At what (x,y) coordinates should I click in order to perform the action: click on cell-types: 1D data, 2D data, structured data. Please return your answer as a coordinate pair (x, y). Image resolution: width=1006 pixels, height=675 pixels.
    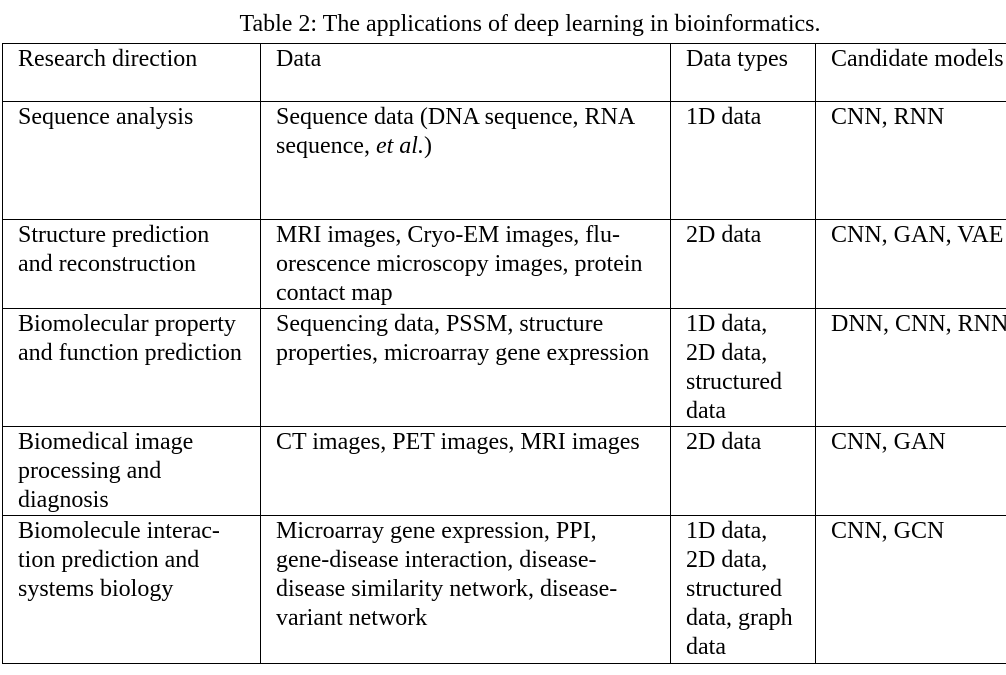
    Looking at the image, I should click on (743, 367).